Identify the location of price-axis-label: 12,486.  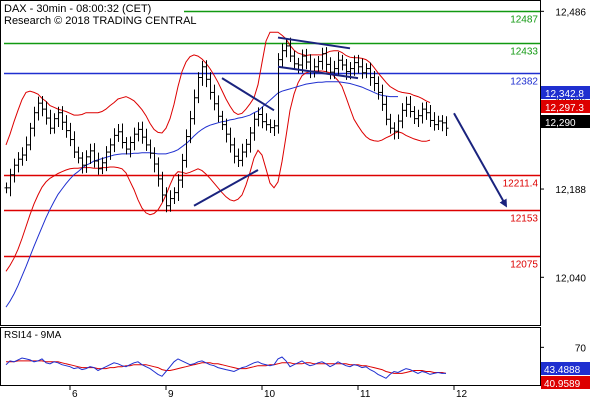
(570, 12).